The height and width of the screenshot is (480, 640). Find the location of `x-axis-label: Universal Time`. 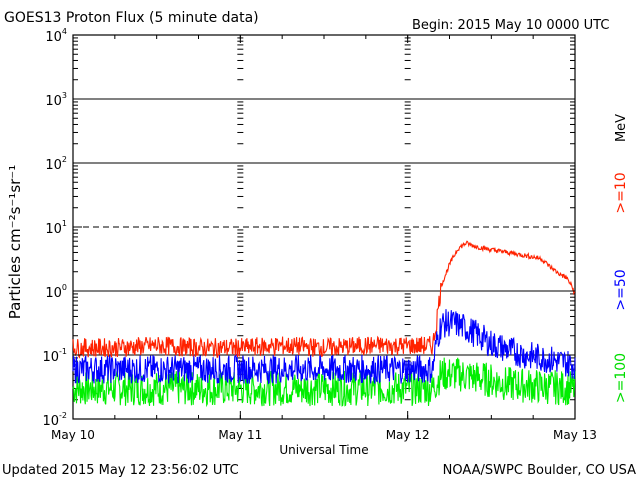

x-axis-label: Universal Time is located at coordinates (323, 450).